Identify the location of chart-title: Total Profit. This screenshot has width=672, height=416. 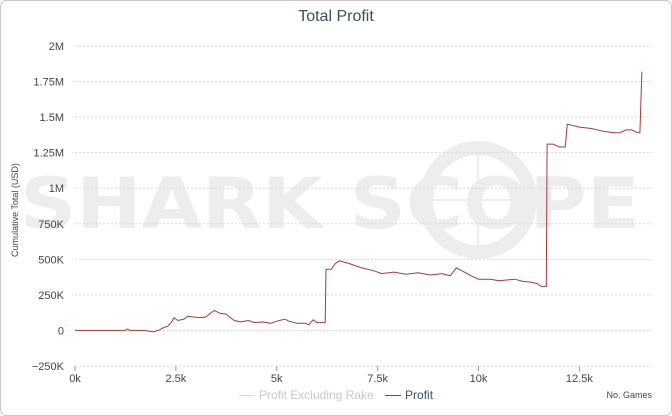
(336, 16).